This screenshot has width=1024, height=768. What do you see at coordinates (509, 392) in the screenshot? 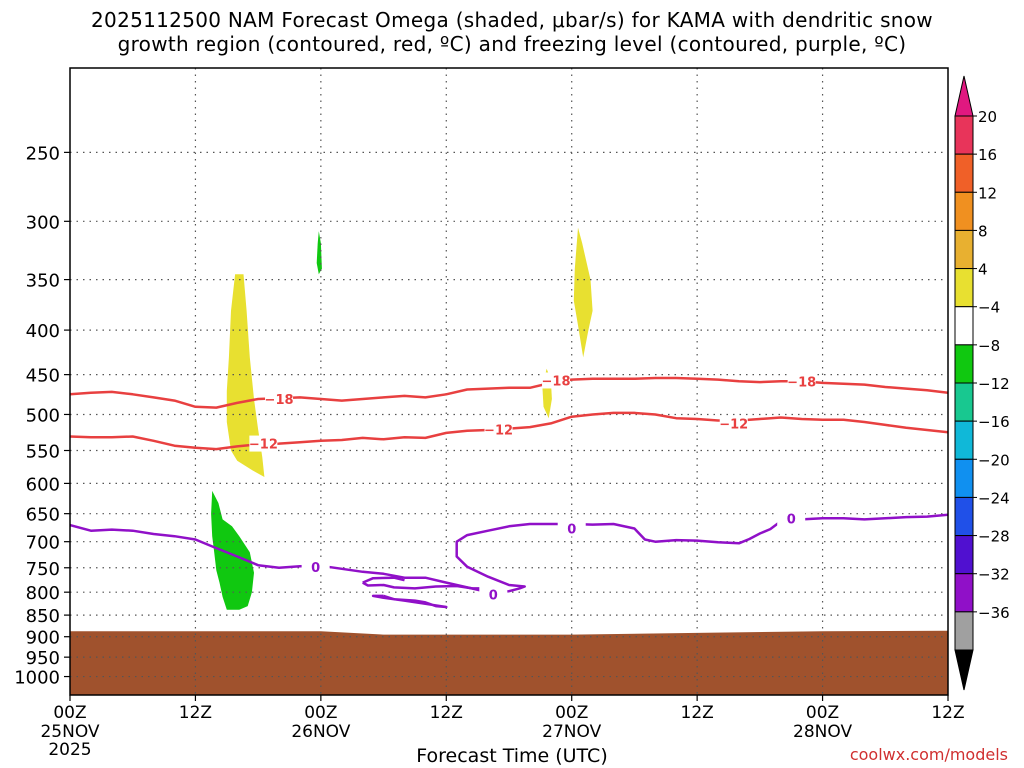
I see `contour-line--18` at bounding box center [509, 392].